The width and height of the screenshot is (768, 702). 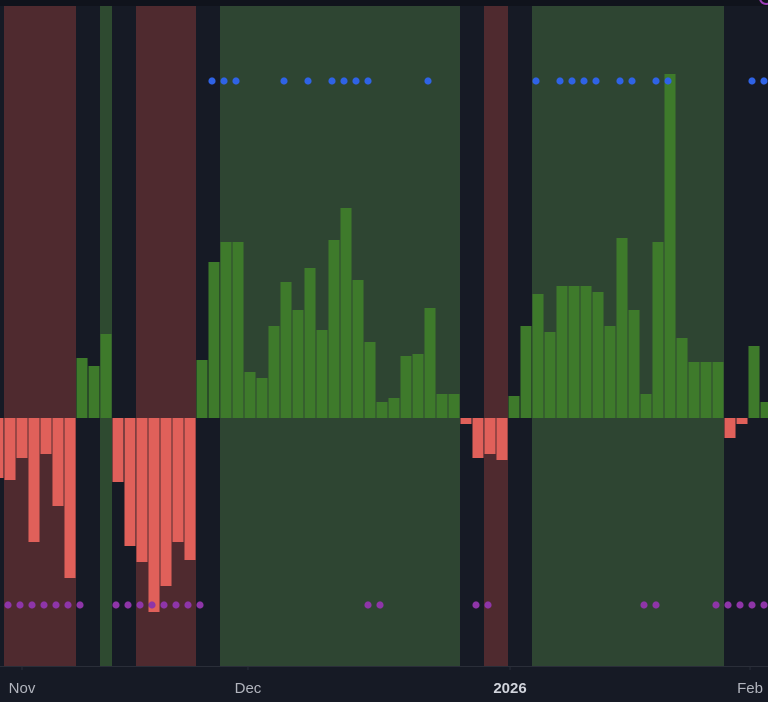 I want to click on x-tick-label: 2026, so click(x=509, y=688).